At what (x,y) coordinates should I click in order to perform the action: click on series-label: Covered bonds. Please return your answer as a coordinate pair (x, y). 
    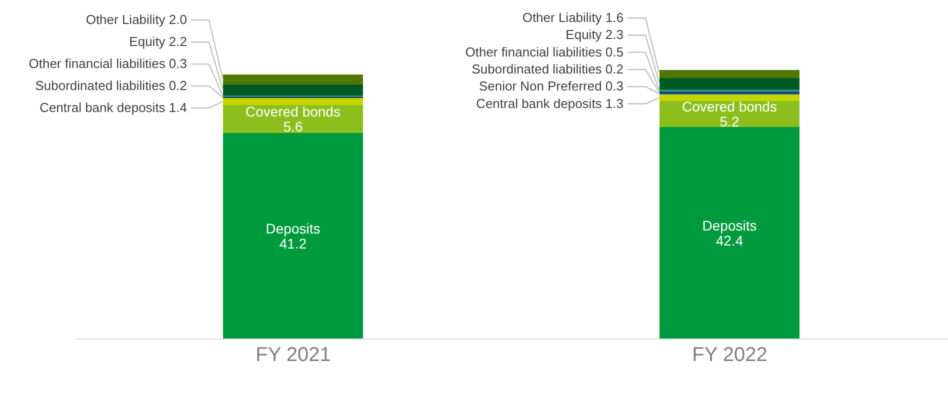
    Looking at the image, I should click on (293, 112).